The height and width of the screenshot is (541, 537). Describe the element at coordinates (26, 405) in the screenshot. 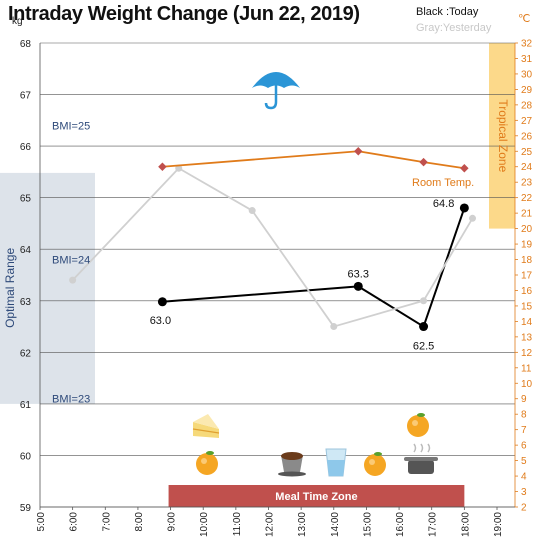

I see `y-tick-label-left: 61` at that location.